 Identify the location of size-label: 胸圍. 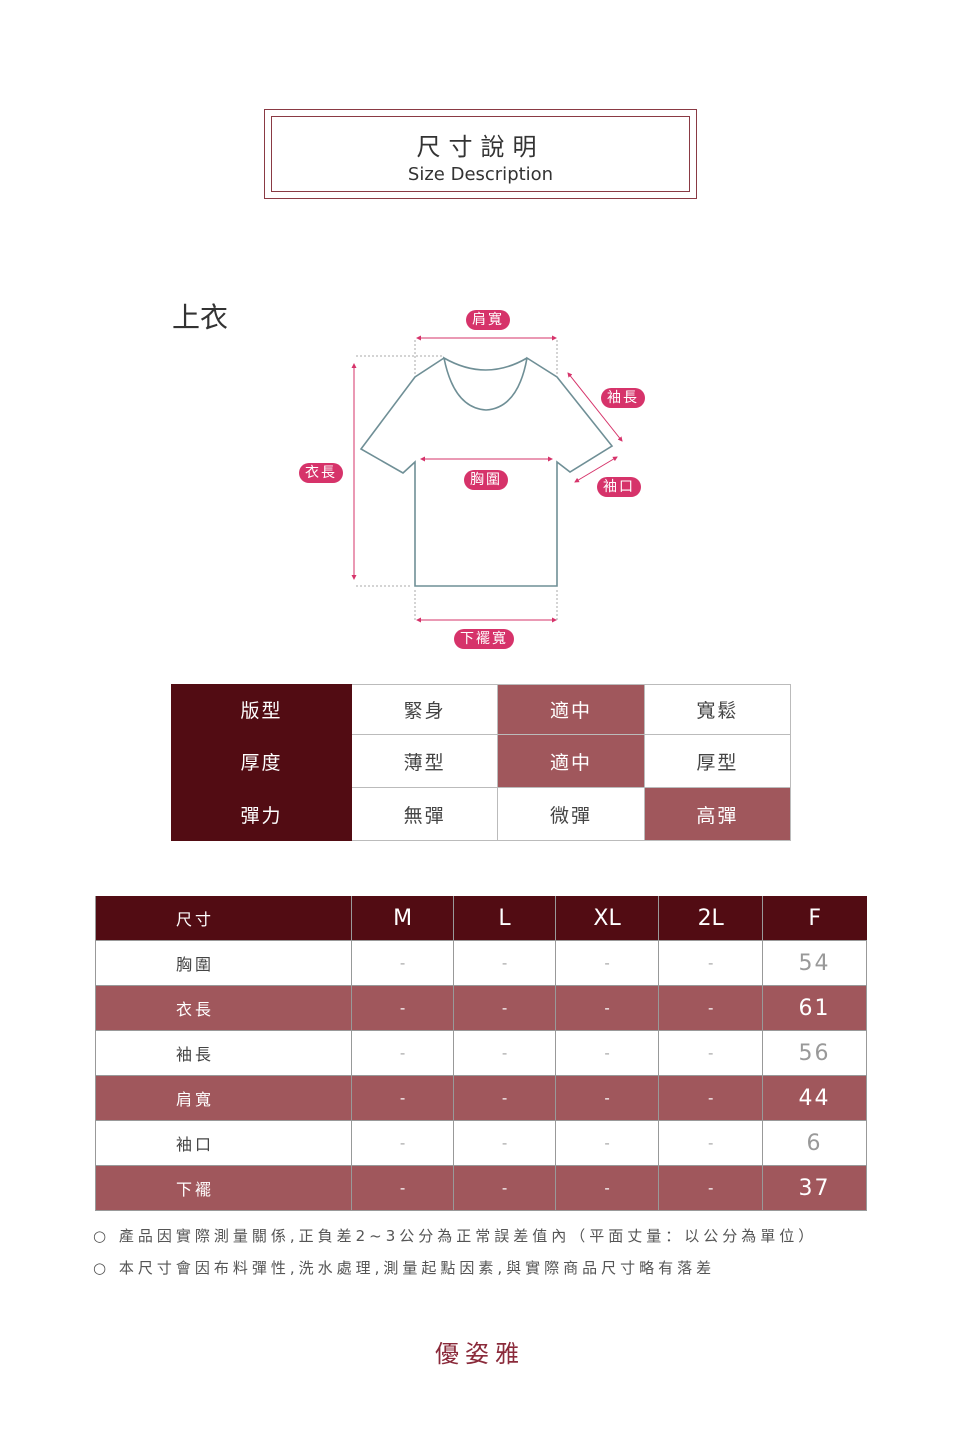
(223, 963).